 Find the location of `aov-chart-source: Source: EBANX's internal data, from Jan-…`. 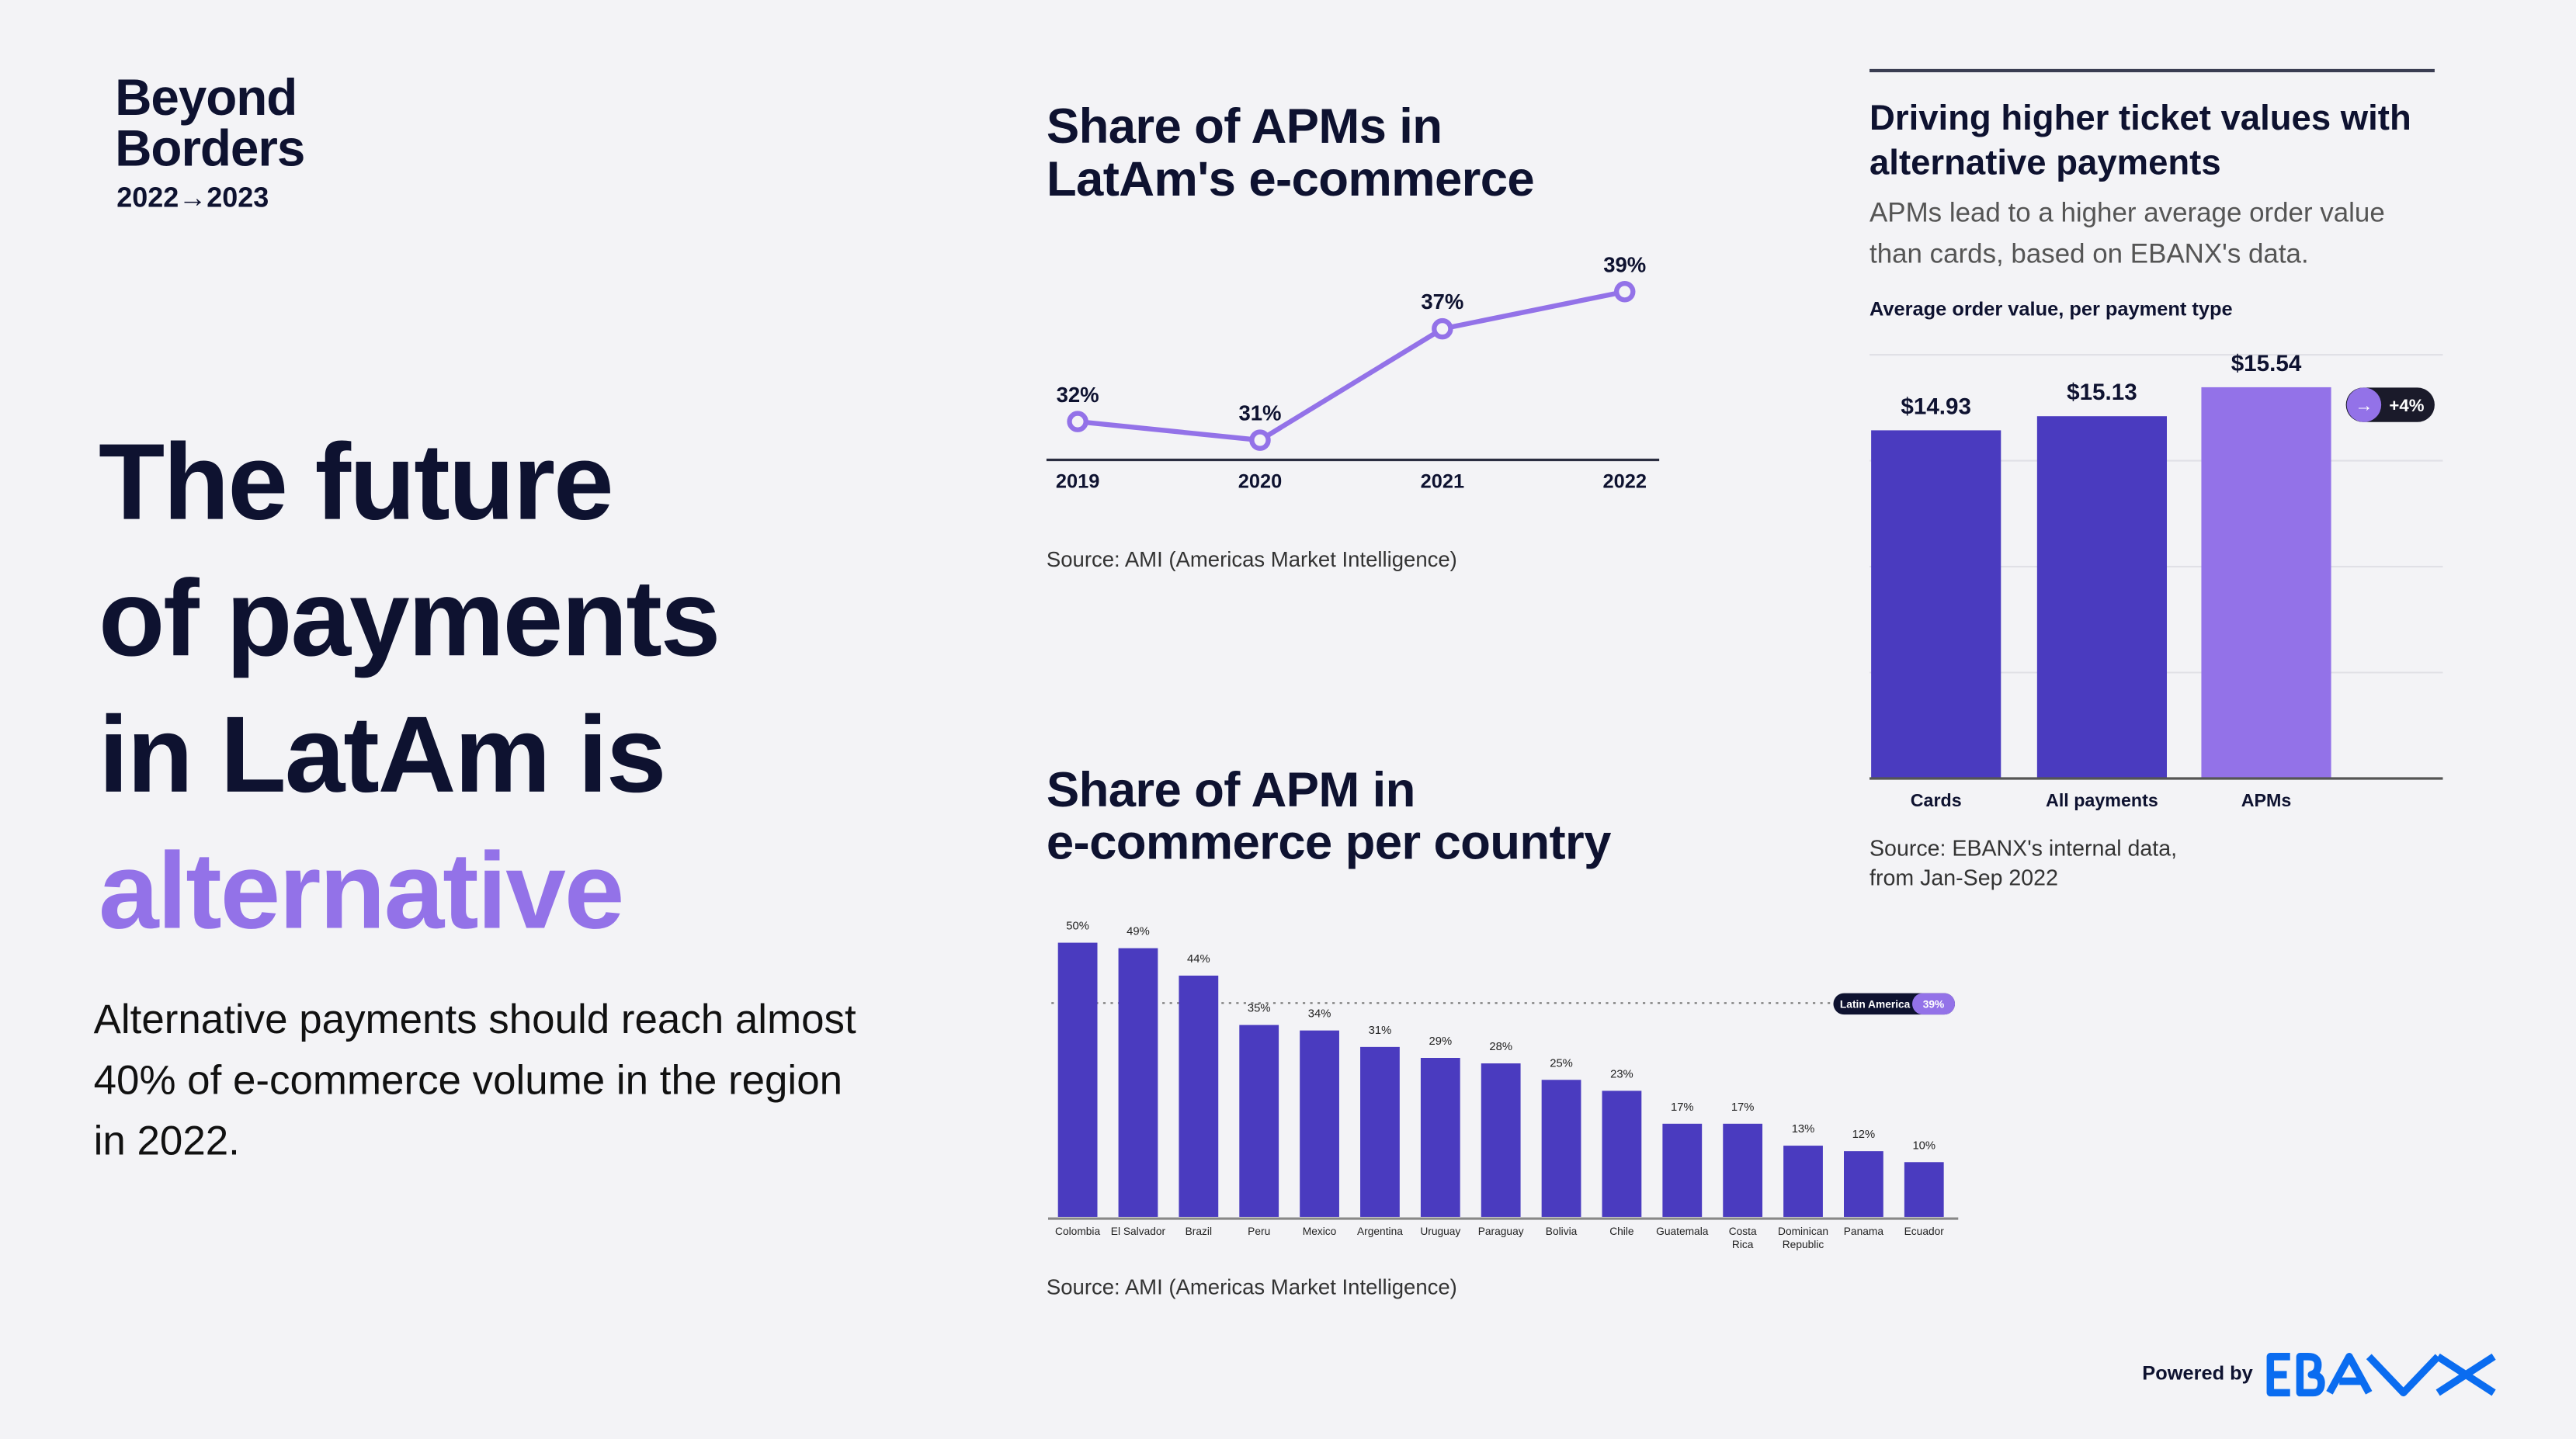

aov-chart-source: Source: EBANX's internal data, from Jan-… is located at coordinates (2023, 863).